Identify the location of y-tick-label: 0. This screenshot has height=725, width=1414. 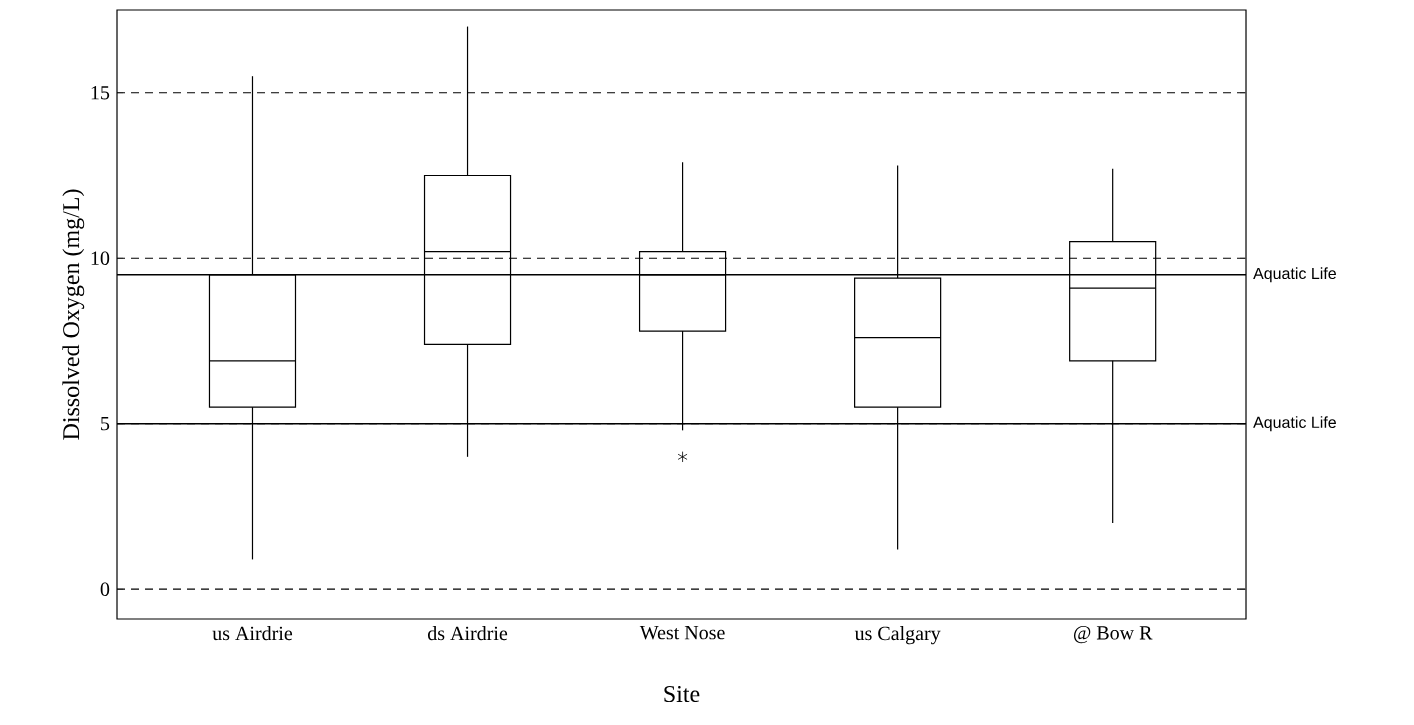
(105, 589).